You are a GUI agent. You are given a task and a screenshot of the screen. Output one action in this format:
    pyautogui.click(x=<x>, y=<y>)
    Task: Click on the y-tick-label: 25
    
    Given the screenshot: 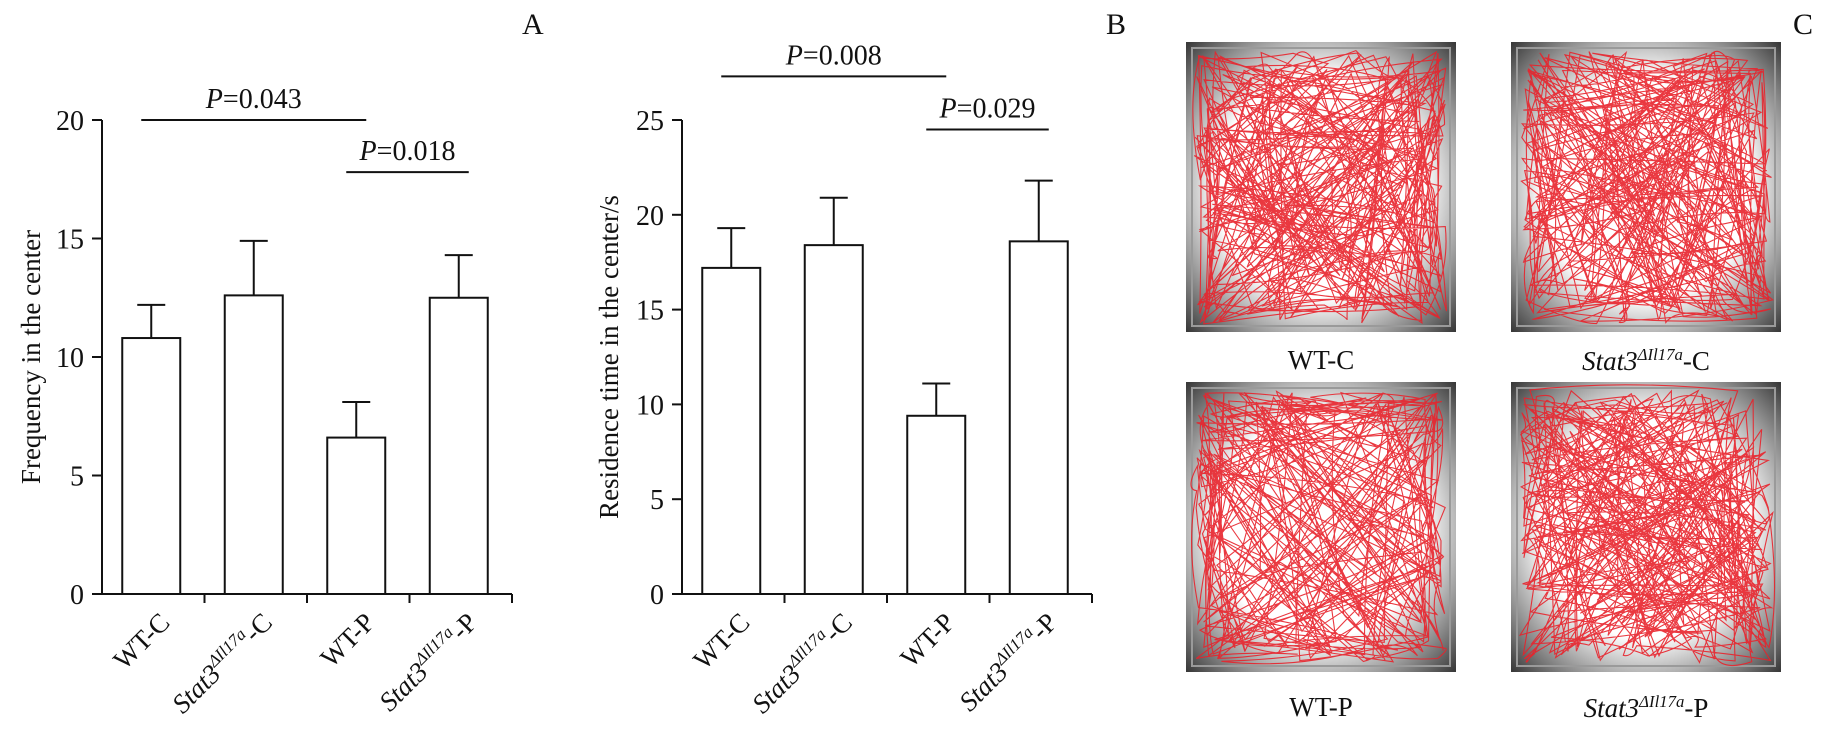 What is the action you would take?
    pyautogui.click(x=650, y=121)
    